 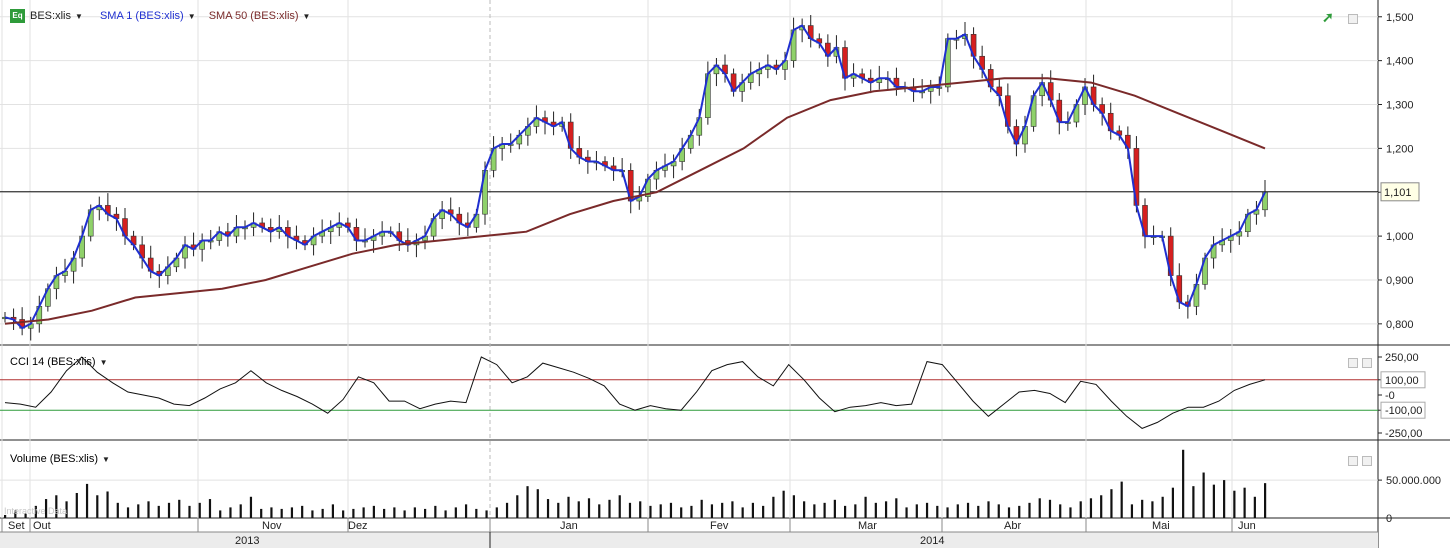 I want to click on year-label: 2013, so click(x=247, y=541).